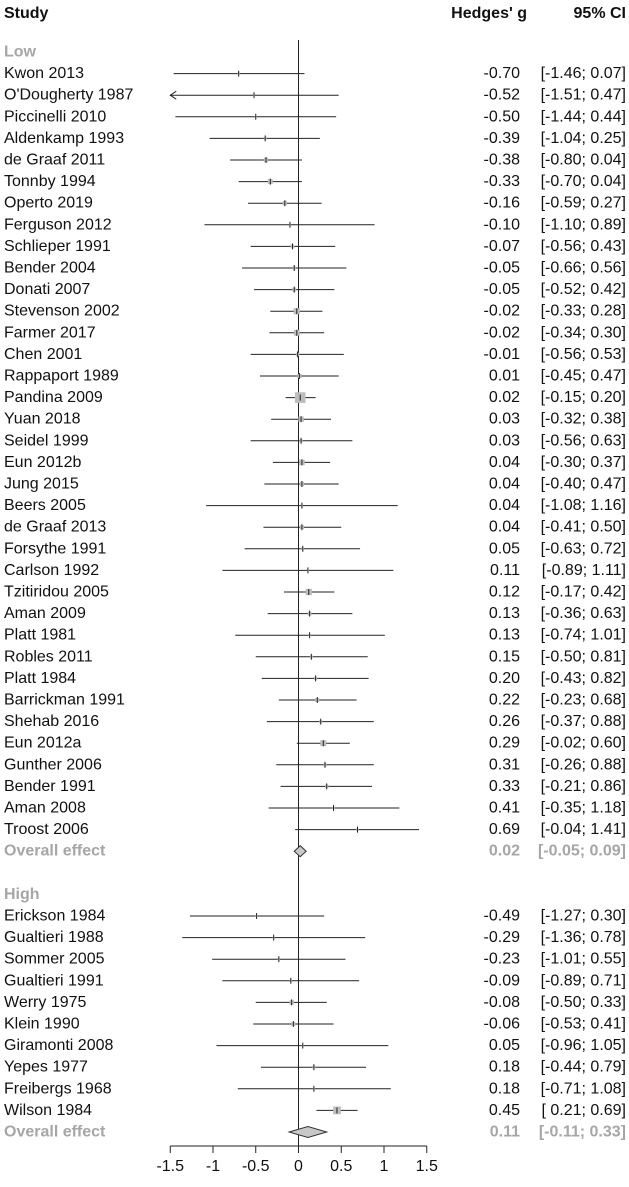  Describe the element at coordinates (583, 721) in the screenshot. I see `ci-value: [-0.37; 0.88]` at that location.